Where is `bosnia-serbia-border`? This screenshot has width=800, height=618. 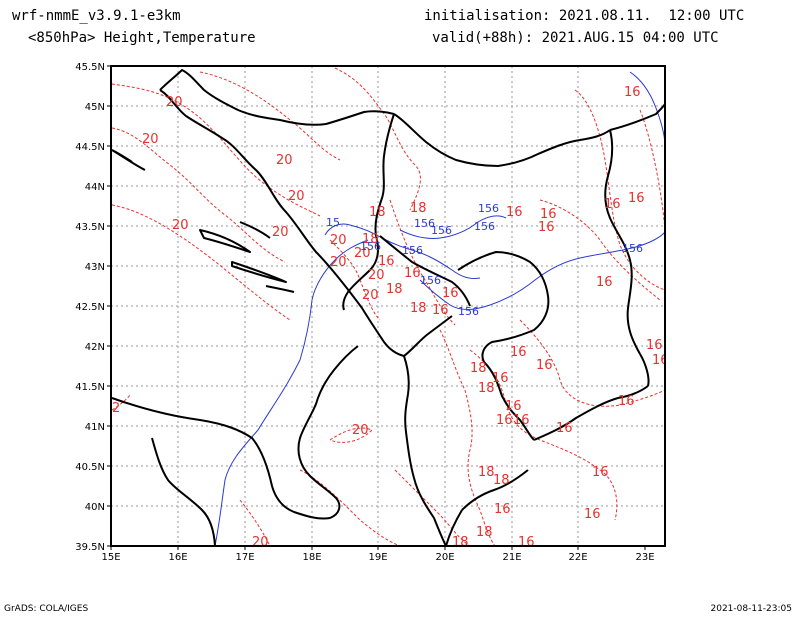
bosnia-serbia-border is located at coordinates (368, 212).